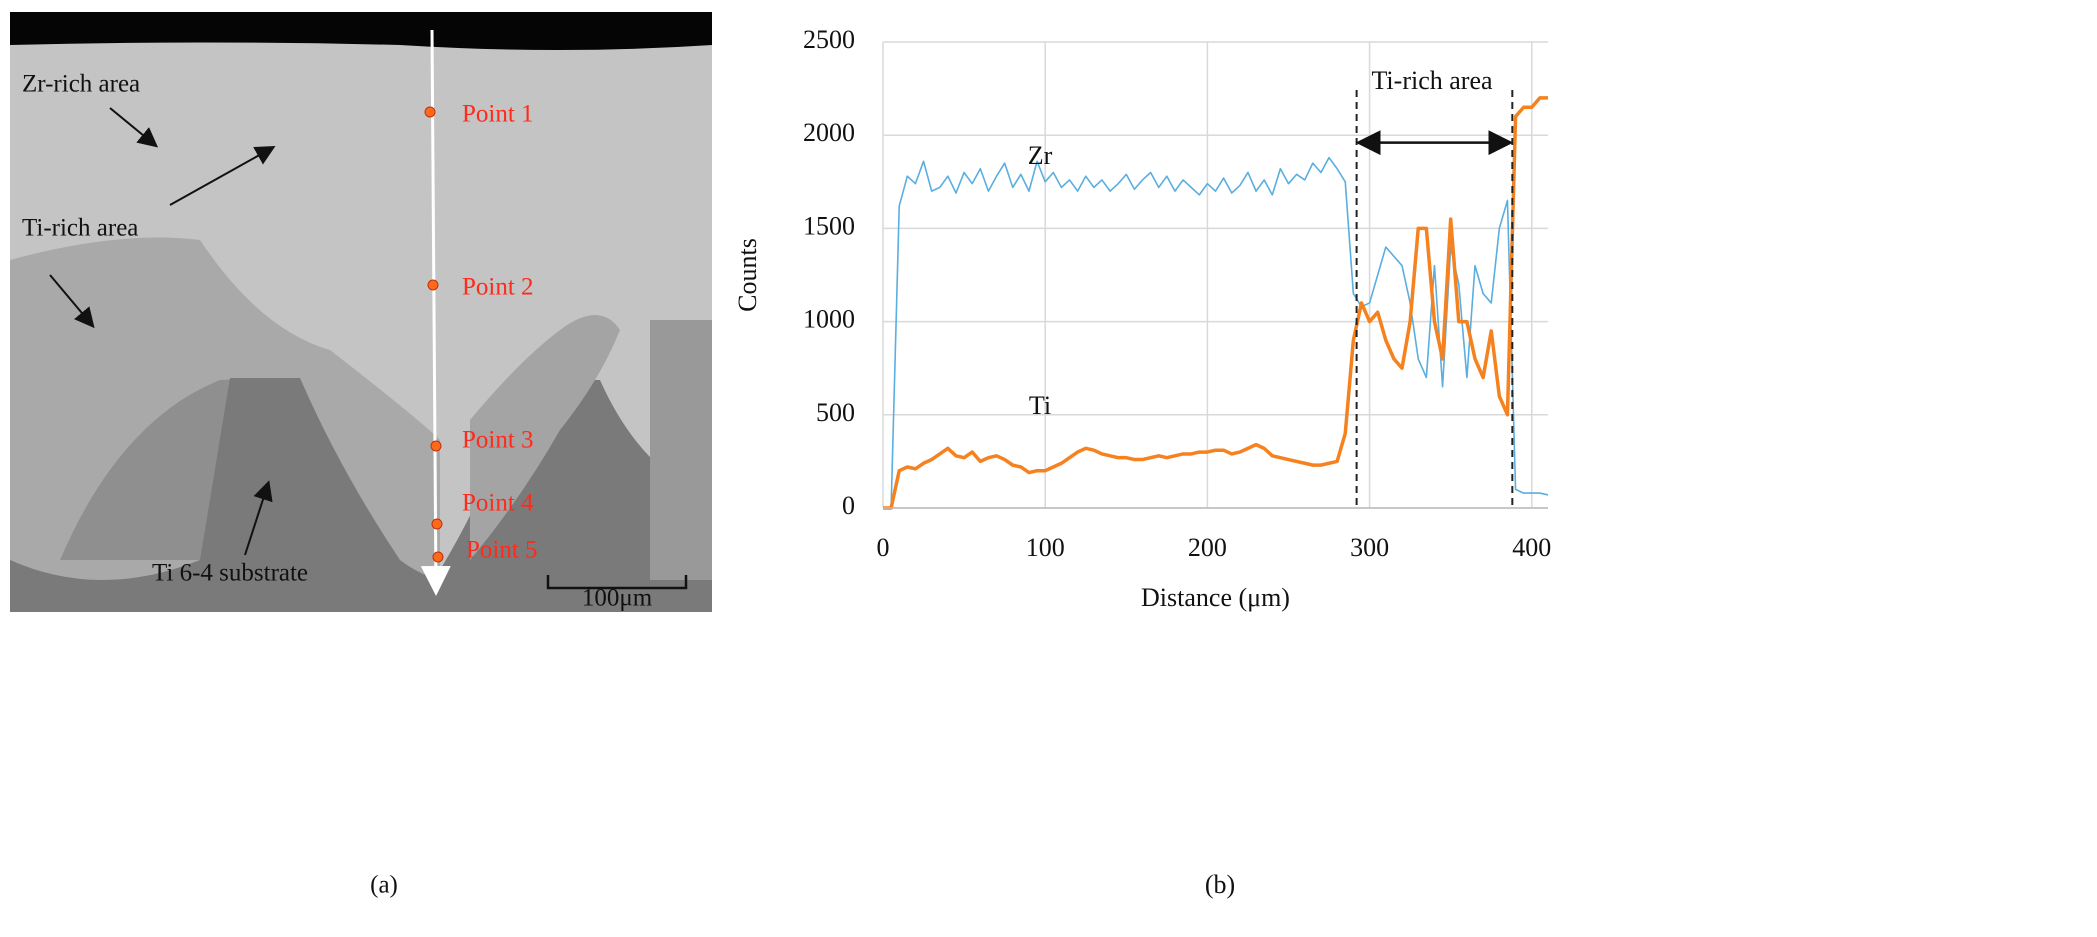 The image size is (2097, 937). I want to click on y-tick-label: 2500, so click(829, 39).